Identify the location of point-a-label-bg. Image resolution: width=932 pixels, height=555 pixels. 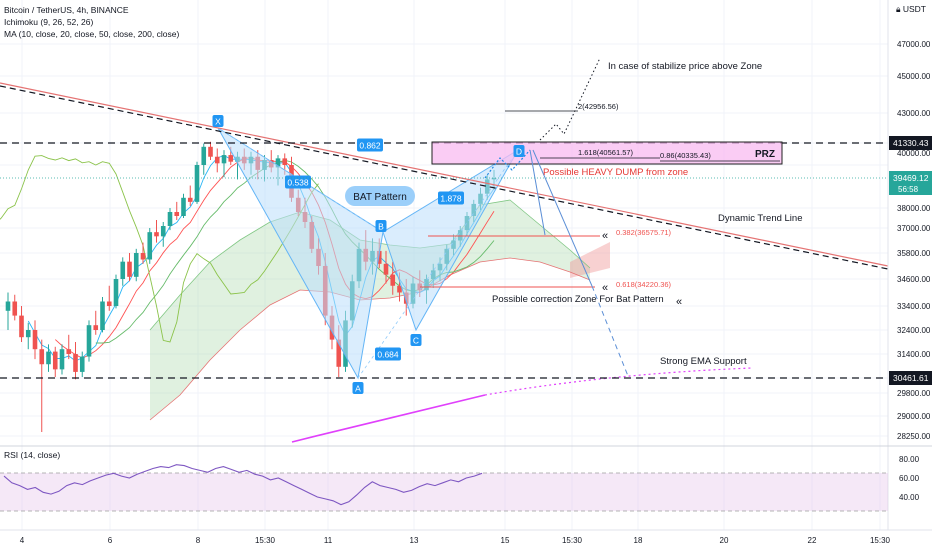
(358, 388).